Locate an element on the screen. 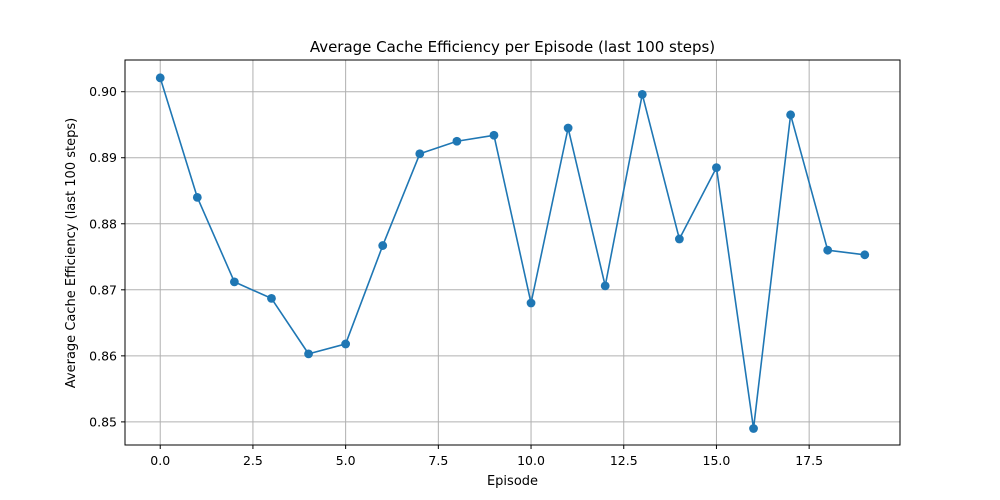 This screenshot has width=1000, height=500. y-tick-label: 0.85 is located at coordinates (103, 421).